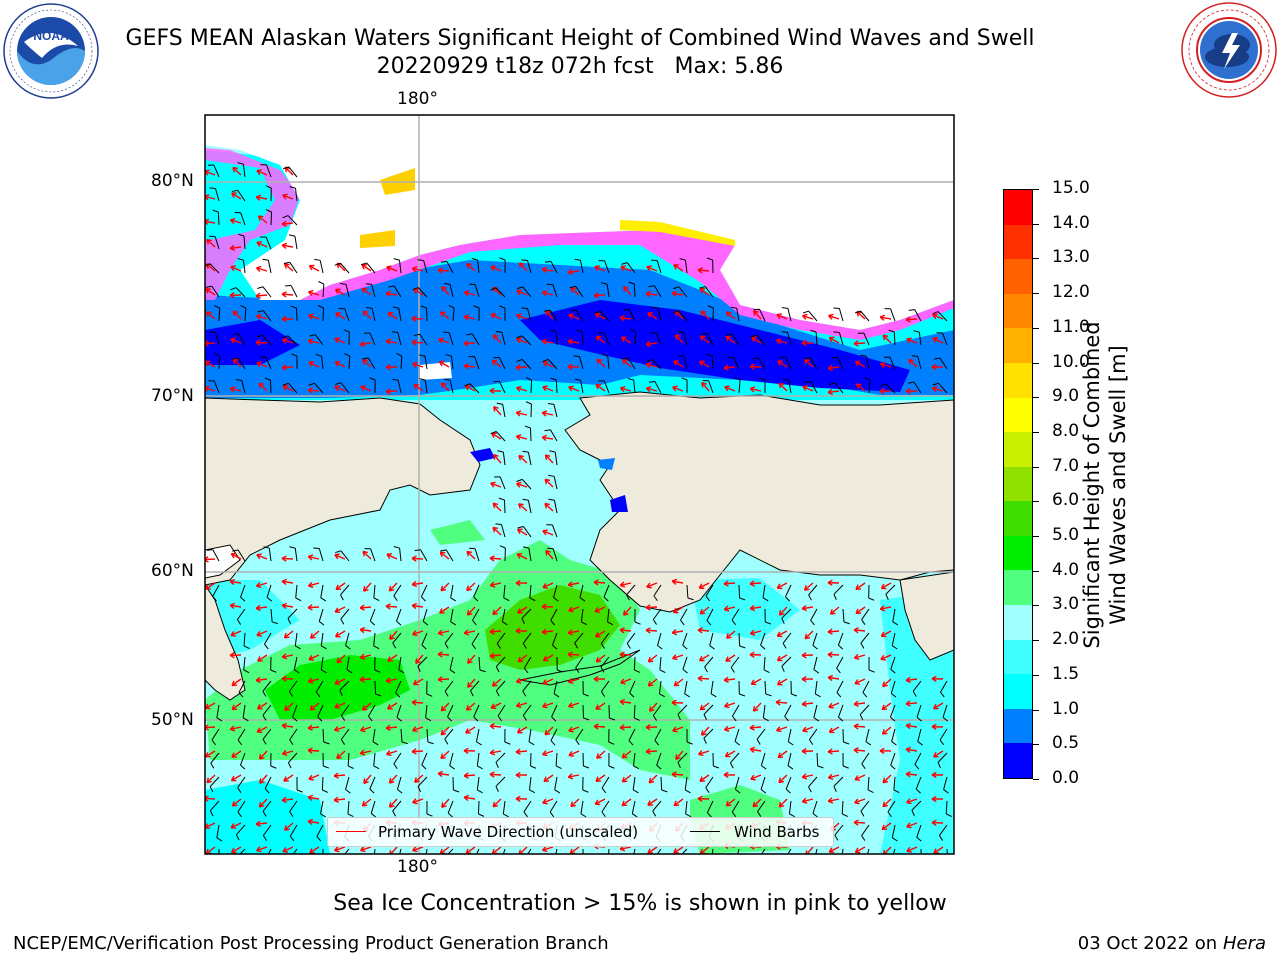 The width and height of the screenshot is (1280, 960). I want to click on wave-zone-3to4m-north, so click(457, 532).